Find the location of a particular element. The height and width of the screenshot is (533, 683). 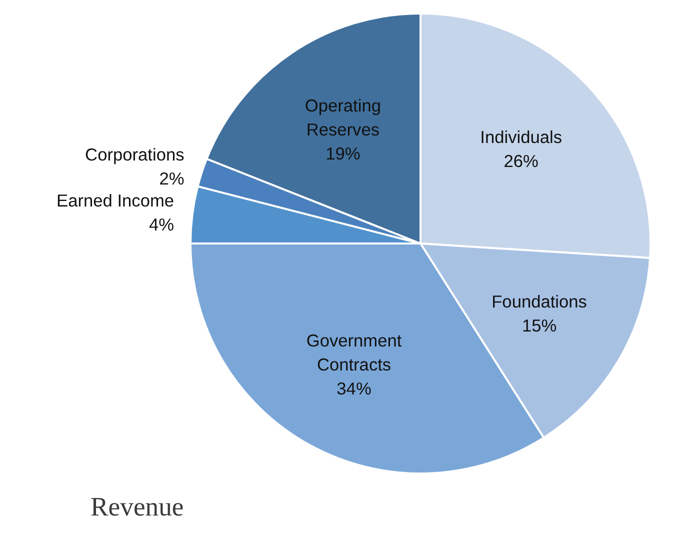

data-label: 15% is located at coordinates (539, 326).